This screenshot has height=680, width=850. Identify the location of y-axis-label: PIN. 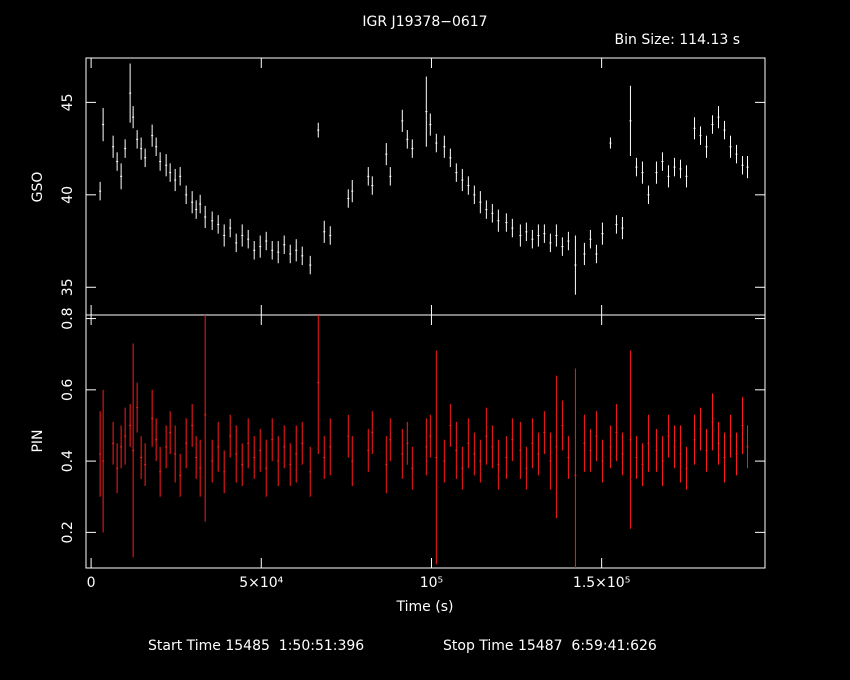
(38, 440).